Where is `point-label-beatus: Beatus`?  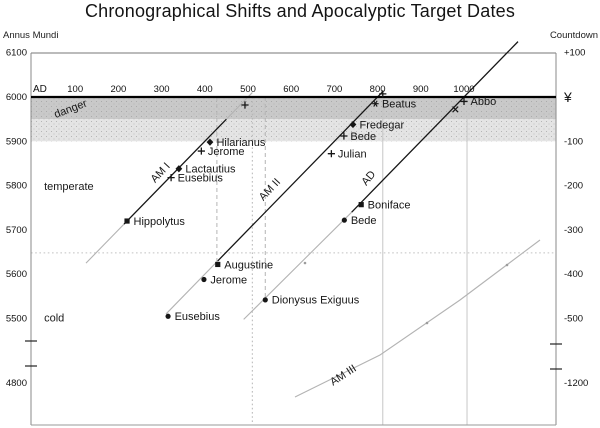
point-label-beatus: Beatus is located at coordinates (399, 104).